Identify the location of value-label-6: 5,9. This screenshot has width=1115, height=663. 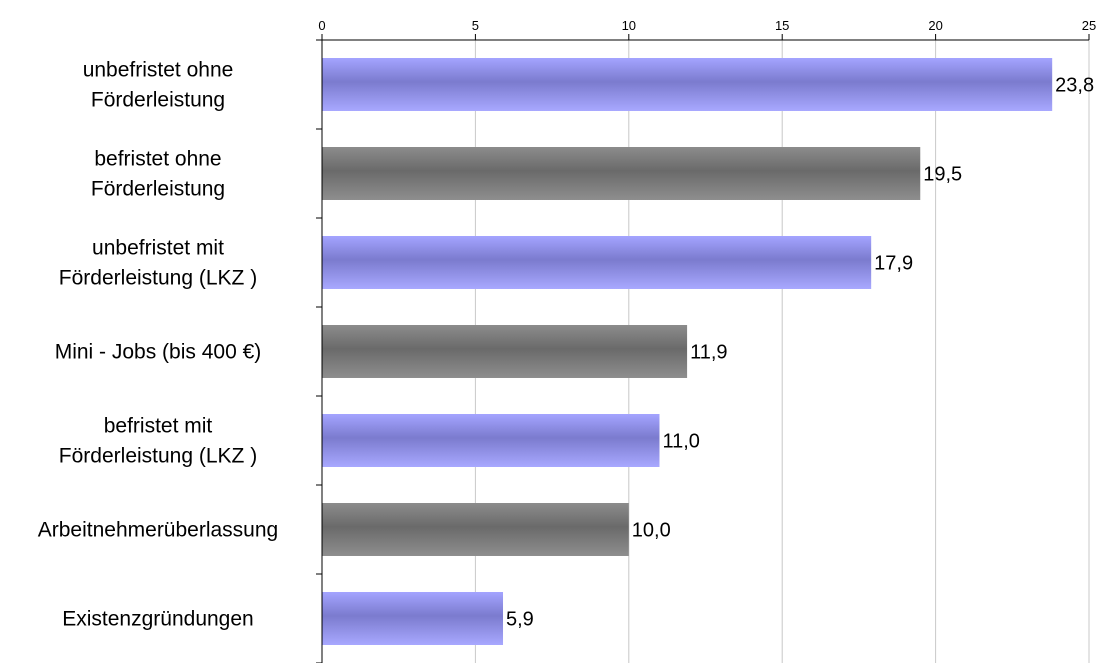
(520, 620).